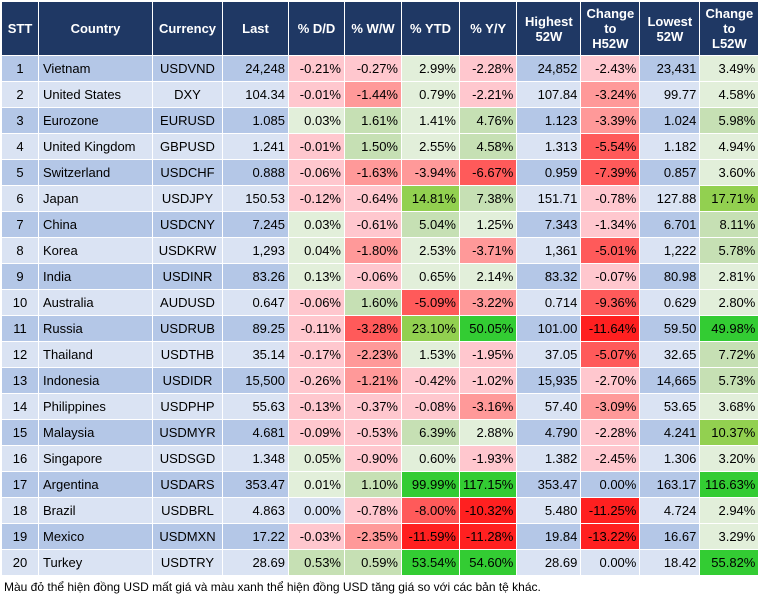 The height and width of the screenshot is (602, 777). What do you see at coordinates (729, 354) in the screenshot?
I see `cell-l52: 7.72%` at bounding box center [729, 354].